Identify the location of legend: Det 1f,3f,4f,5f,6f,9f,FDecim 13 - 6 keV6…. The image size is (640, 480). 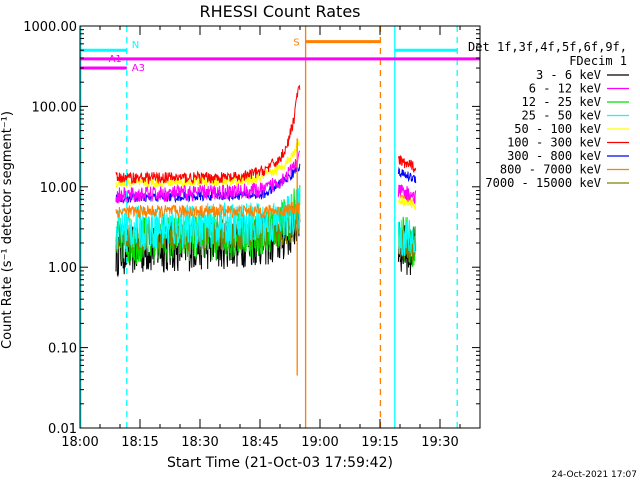
(548, 115).